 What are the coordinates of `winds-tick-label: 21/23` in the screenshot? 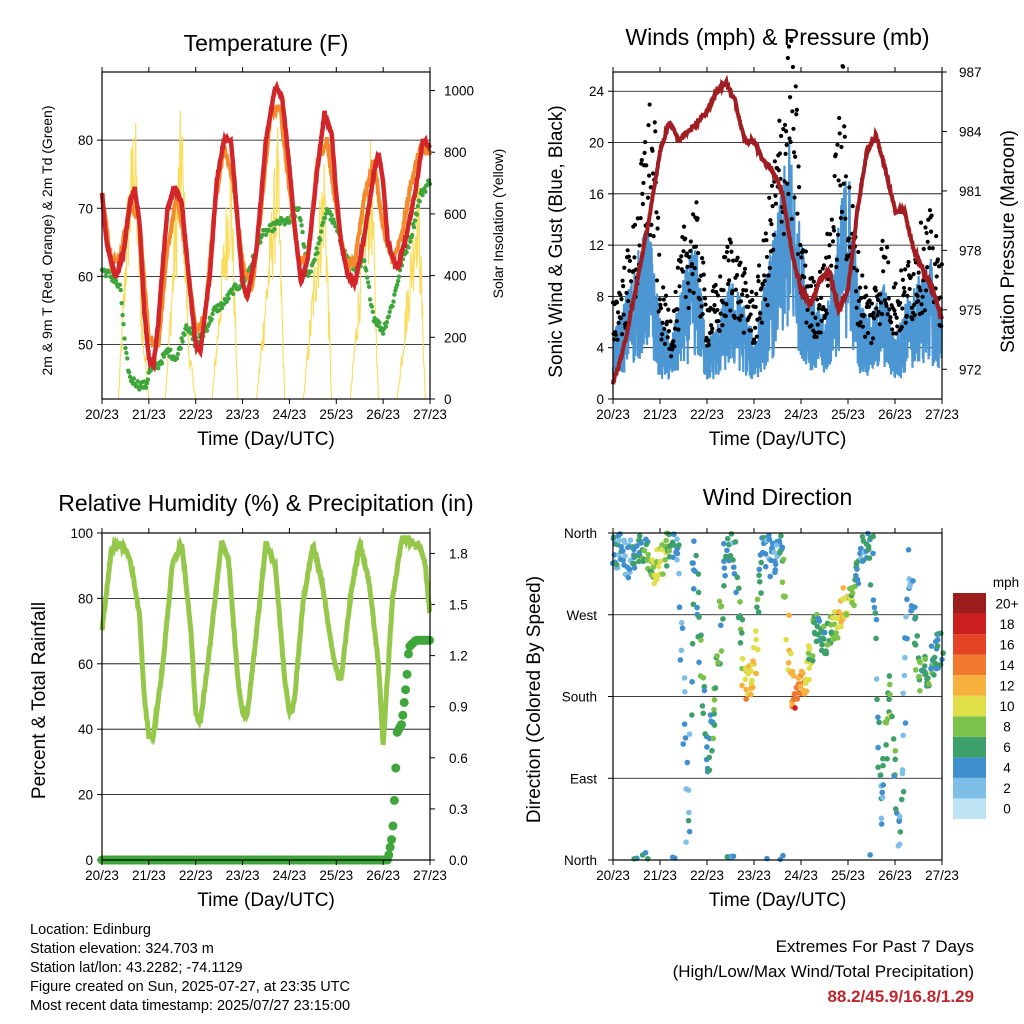 It's located at (660, 414).